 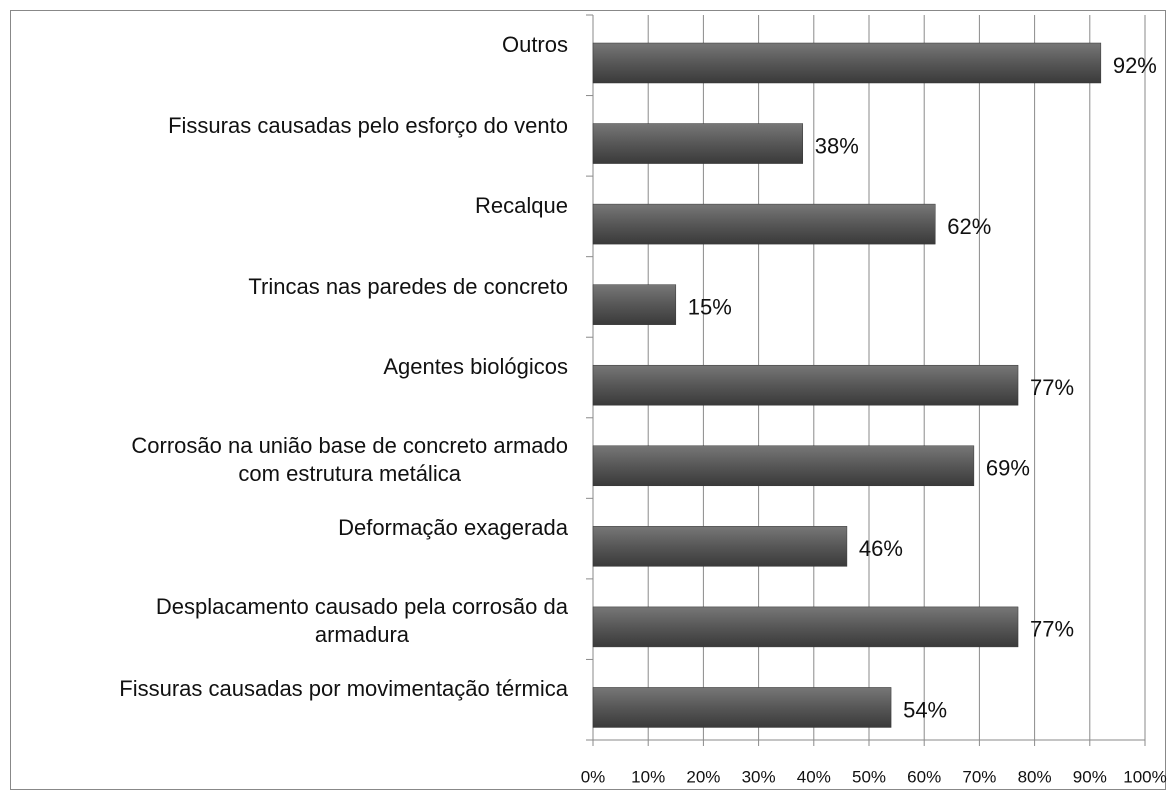 What do you see at coordinates (648, 776) in the screenshot?
I see `x-tick-label: 10%` at bounding box center [648, 776].